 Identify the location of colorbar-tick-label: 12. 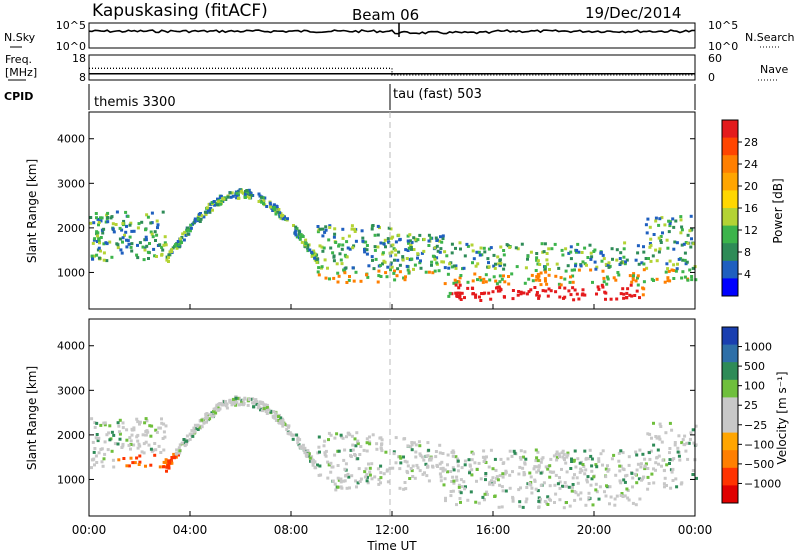
(751, 230).